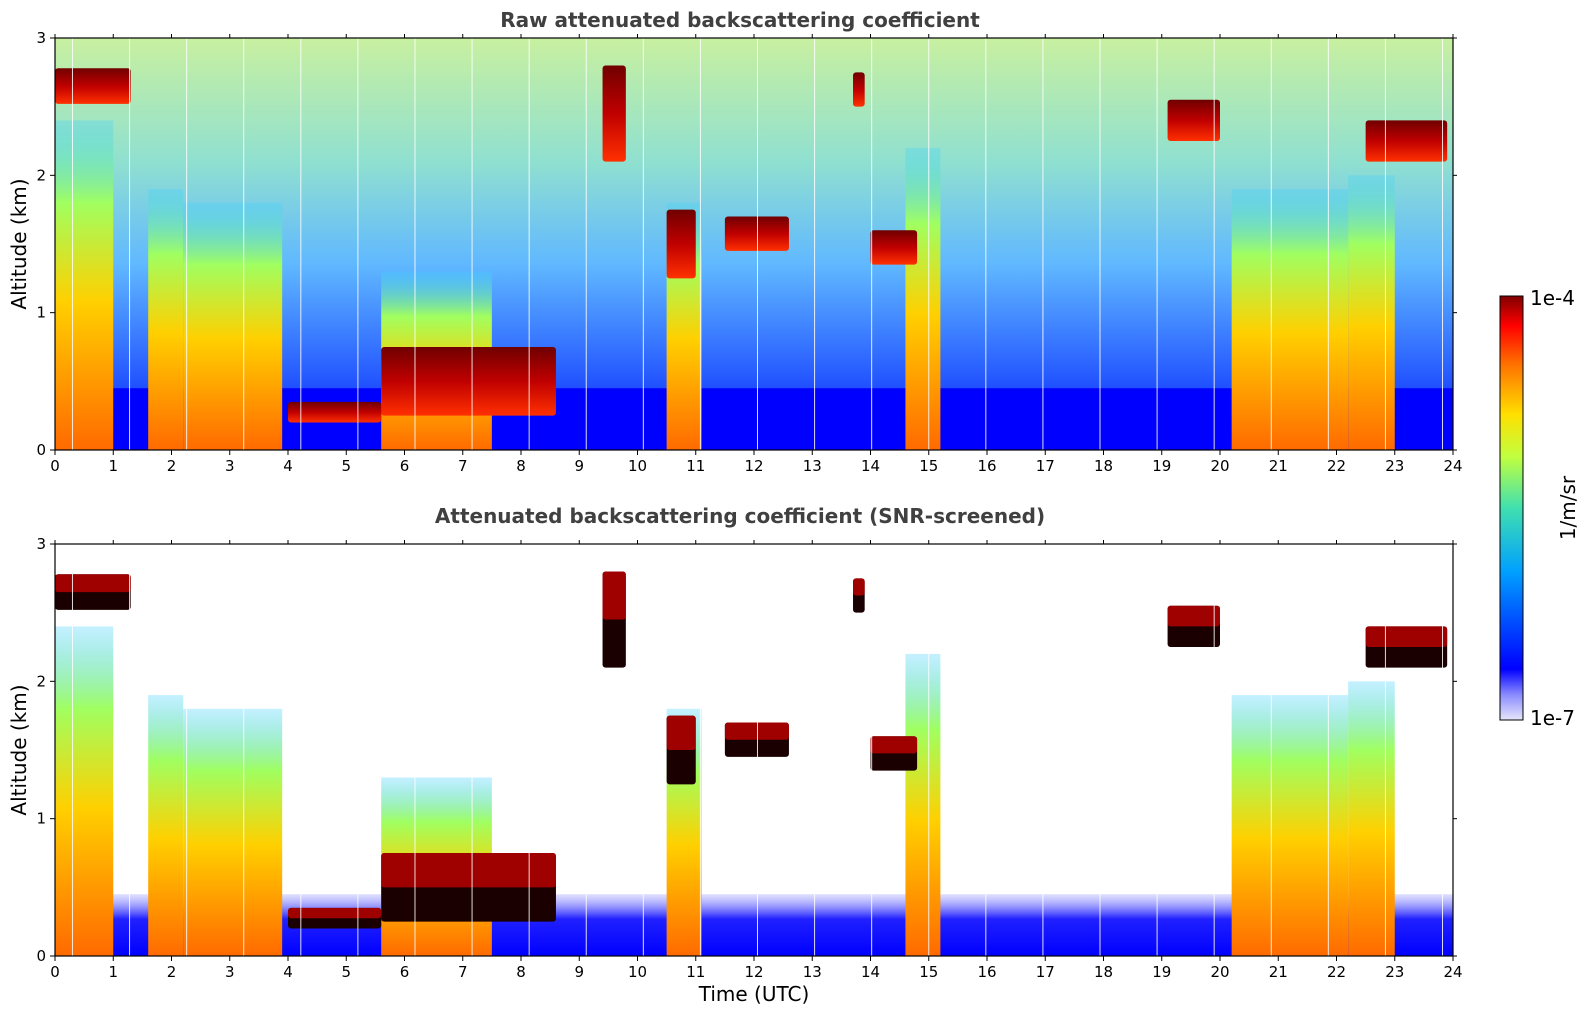  Describe the element at coordinates (55, 466) in the screenshot. I see `x-tick-label: 0` at that location.